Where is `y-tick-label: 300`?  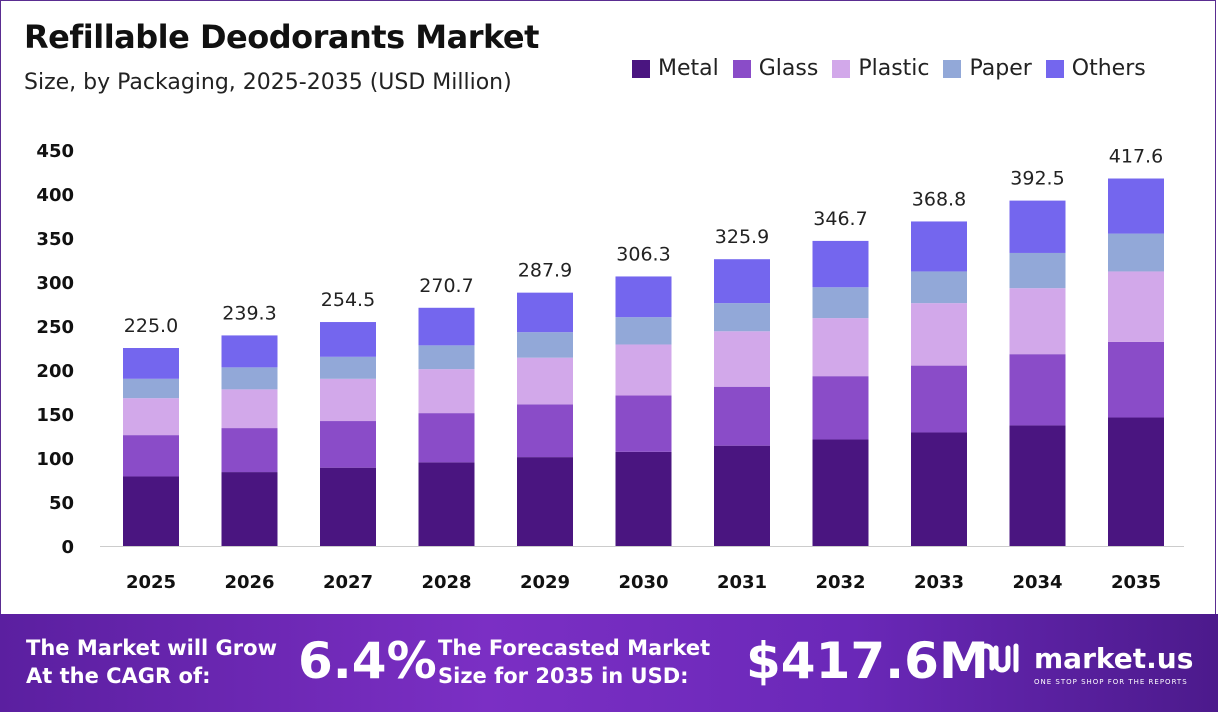
y-tick-label: 300 is located at coordinates (55, 283).